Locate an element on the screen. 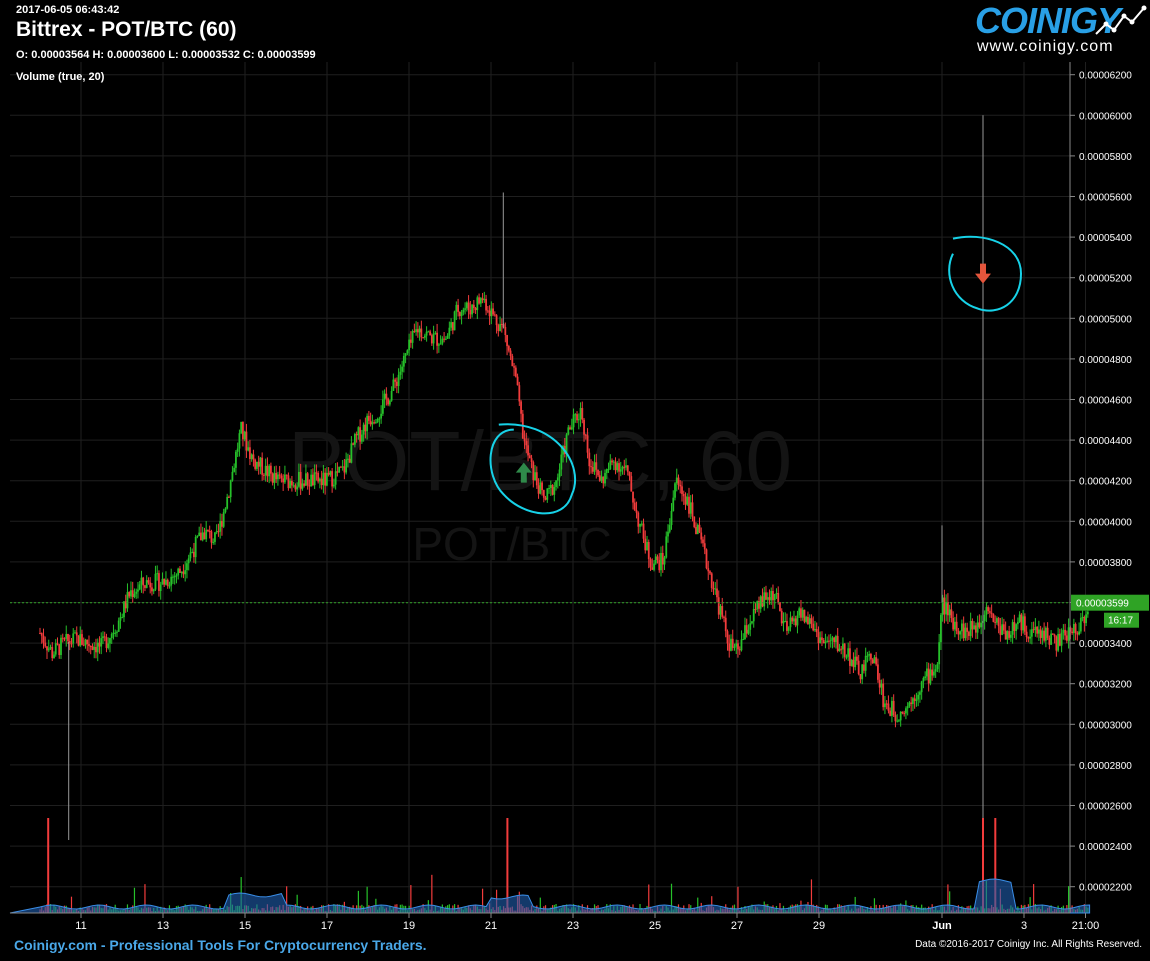  volume-ma-area is located at coordinates (550, 896).